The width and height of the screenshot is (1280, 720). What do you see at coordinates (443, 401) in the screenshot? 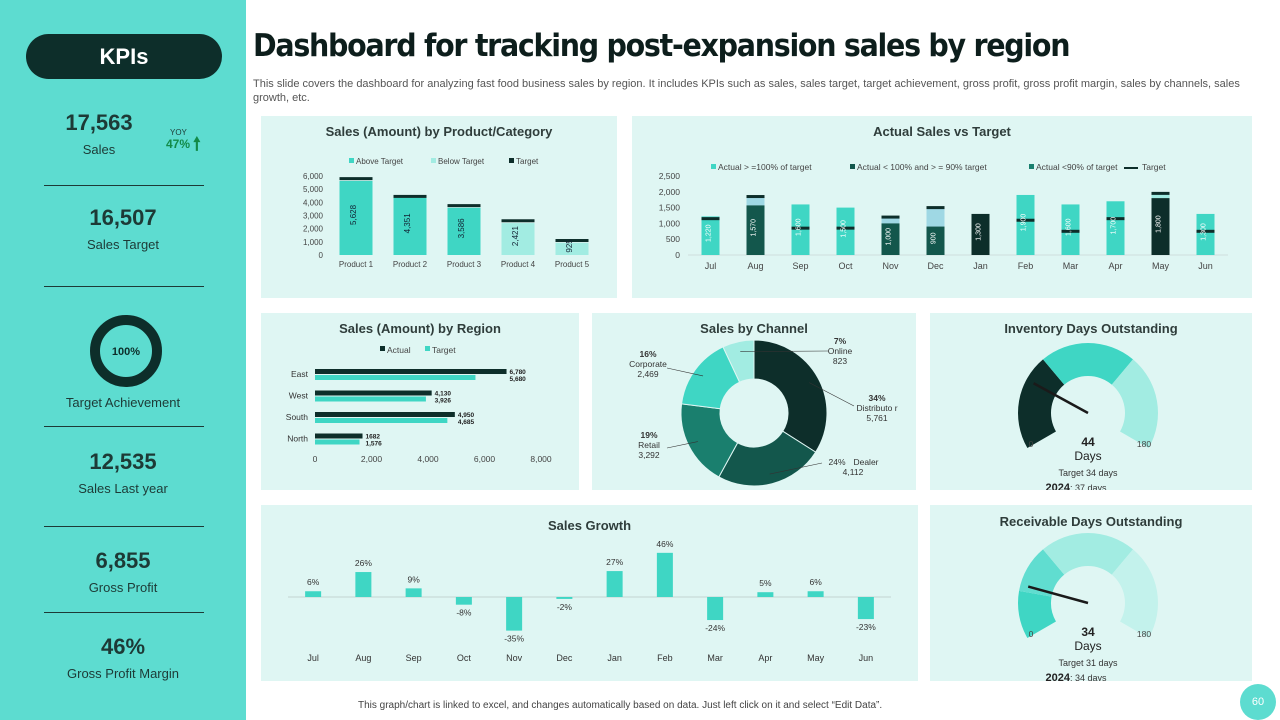
I see `data-label: 3,926` at bounding box center [443, 401].